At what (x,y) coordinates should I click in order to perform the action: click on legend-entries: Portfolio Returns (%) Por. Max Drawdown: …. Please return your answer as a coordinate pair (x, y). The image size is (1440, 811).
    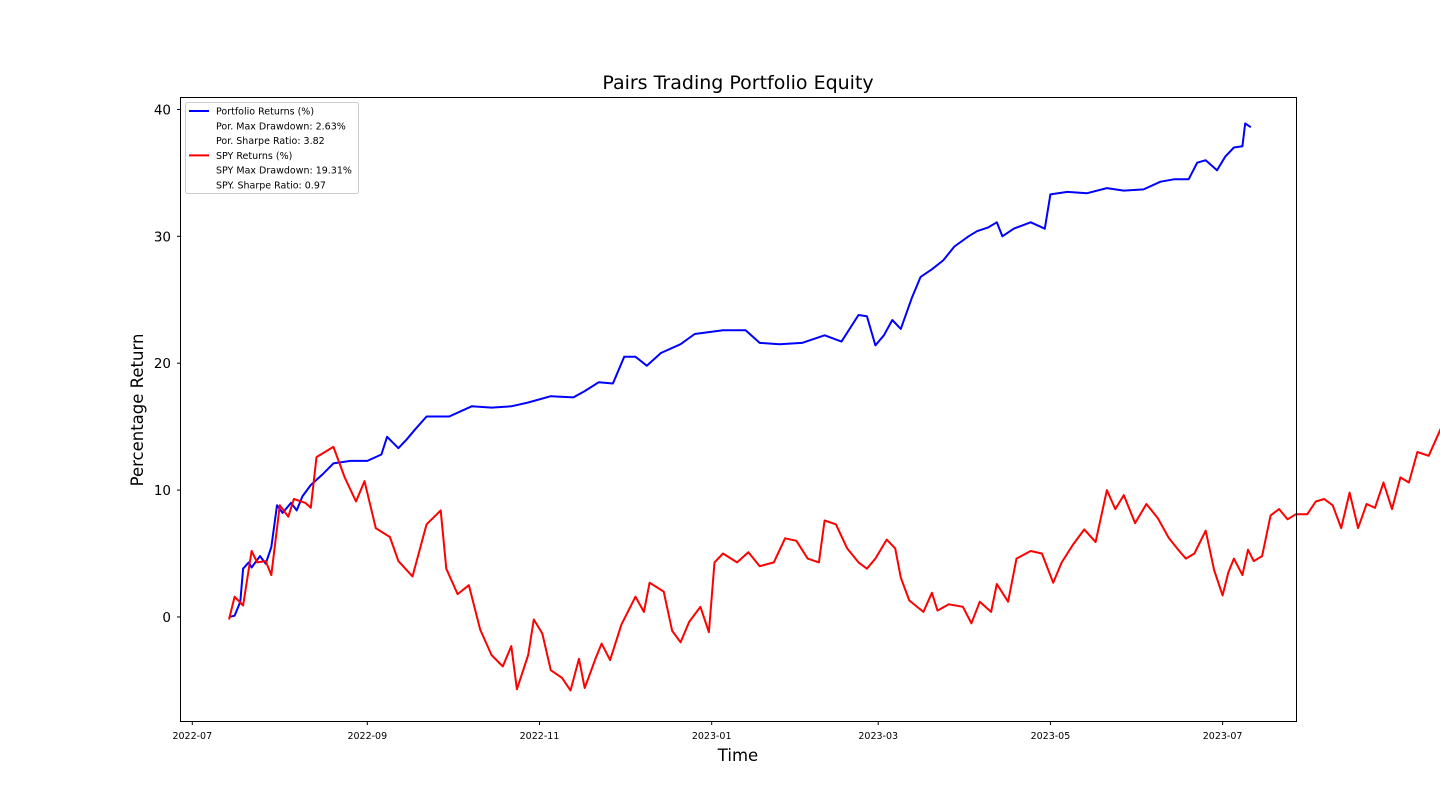
    Looking at the image, I should click on (270, 149).